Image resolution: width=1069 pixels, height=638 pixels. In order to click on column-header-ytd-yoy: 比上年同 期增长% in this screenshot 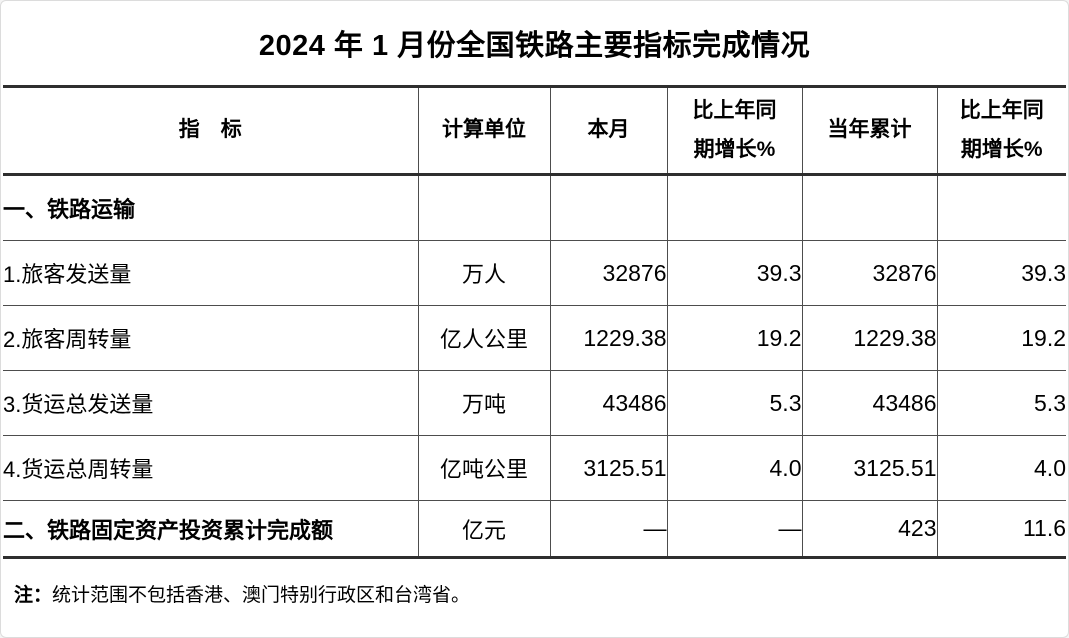, I will do `click(1001, 131)`.